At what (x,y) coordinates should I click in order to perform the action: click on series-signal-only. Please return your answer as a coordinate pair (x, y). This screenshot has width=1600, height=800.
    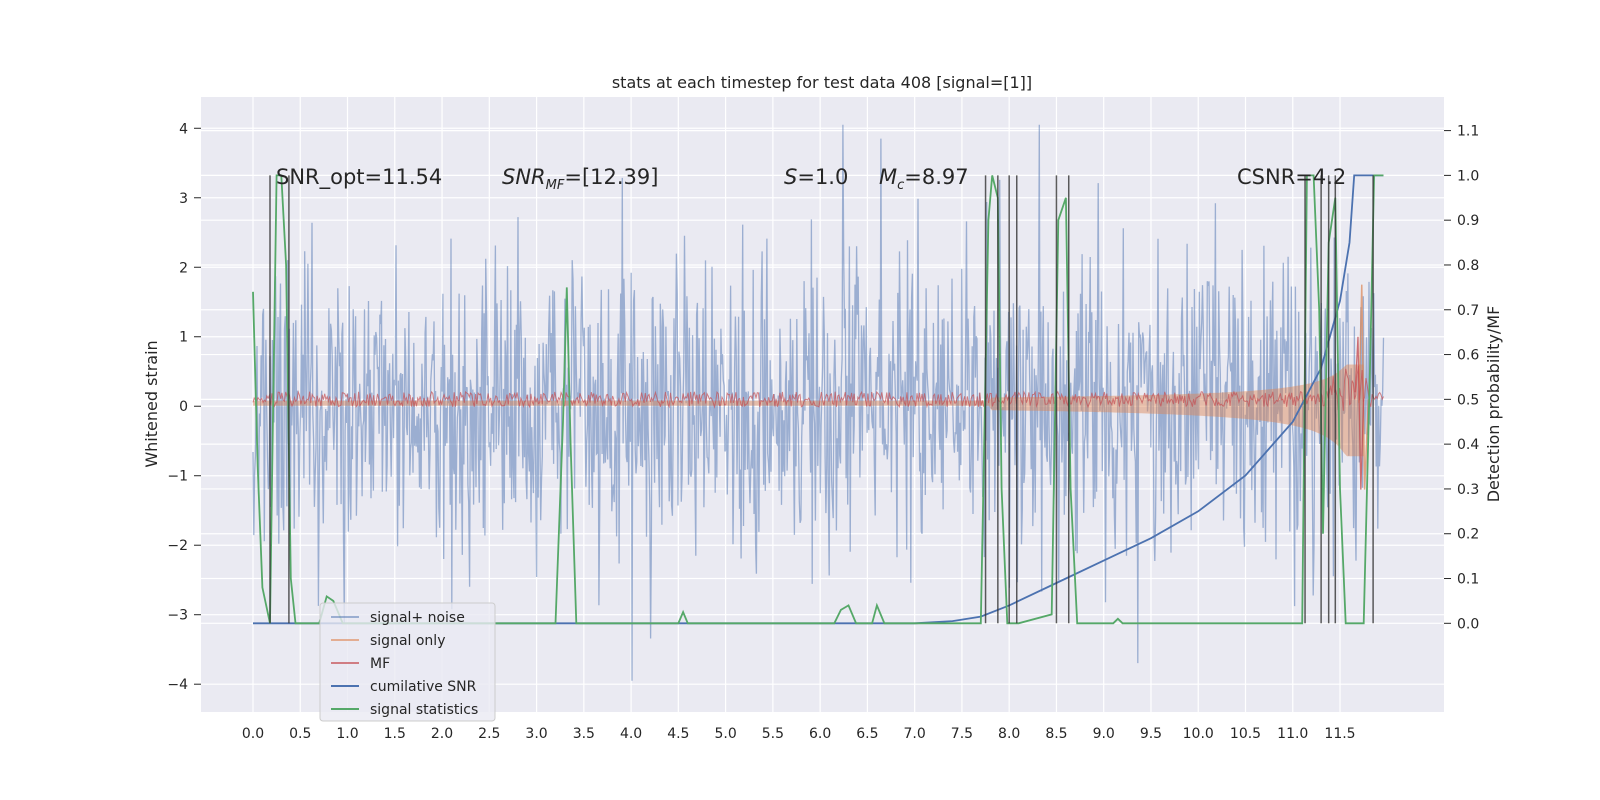
    Looking at the image, I should click on (808, 410).